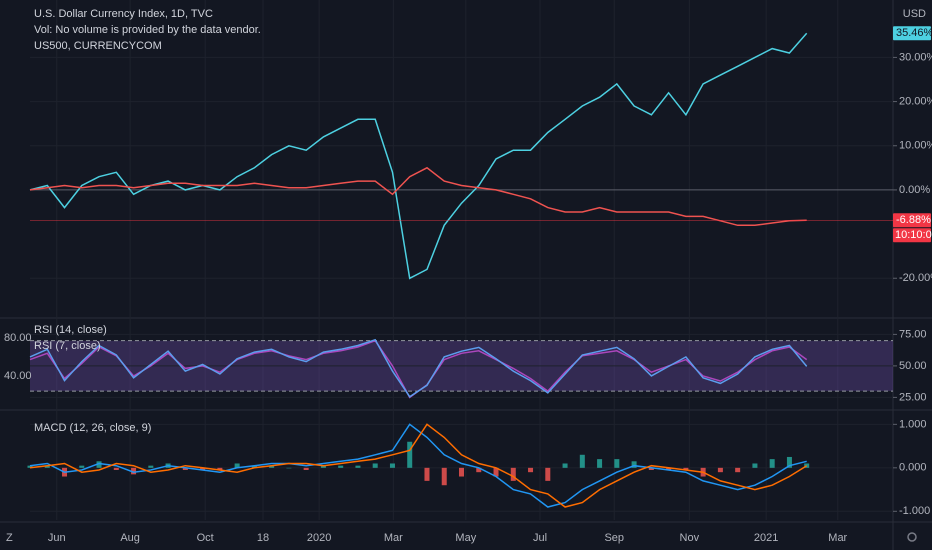 The width and height of the screenshot is (932, 550). What do you see at coordinates (913, 424) in the screenshot?
I see `y-tick-label: 1.000` at bounding box center [913, 424].